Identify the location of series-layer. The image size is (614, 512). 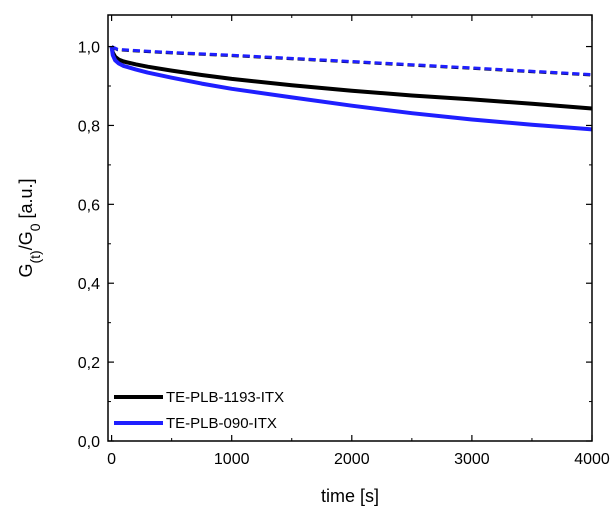
(351, 88).